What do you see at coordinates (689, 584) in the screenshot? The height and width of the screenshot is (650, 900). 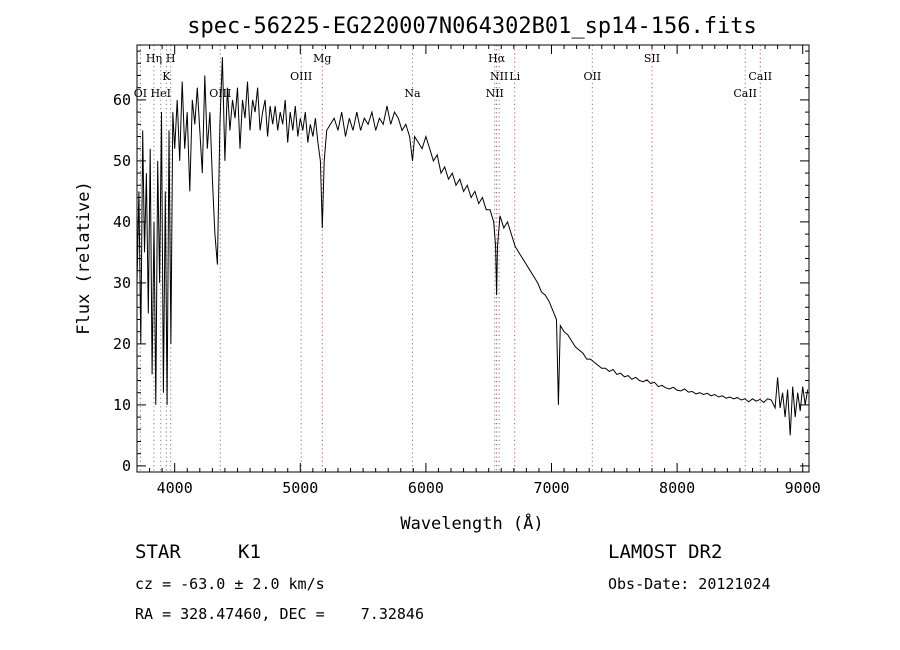 I see `observation-date: Obs-Date: 20121024` at bounding box center [689, 584].